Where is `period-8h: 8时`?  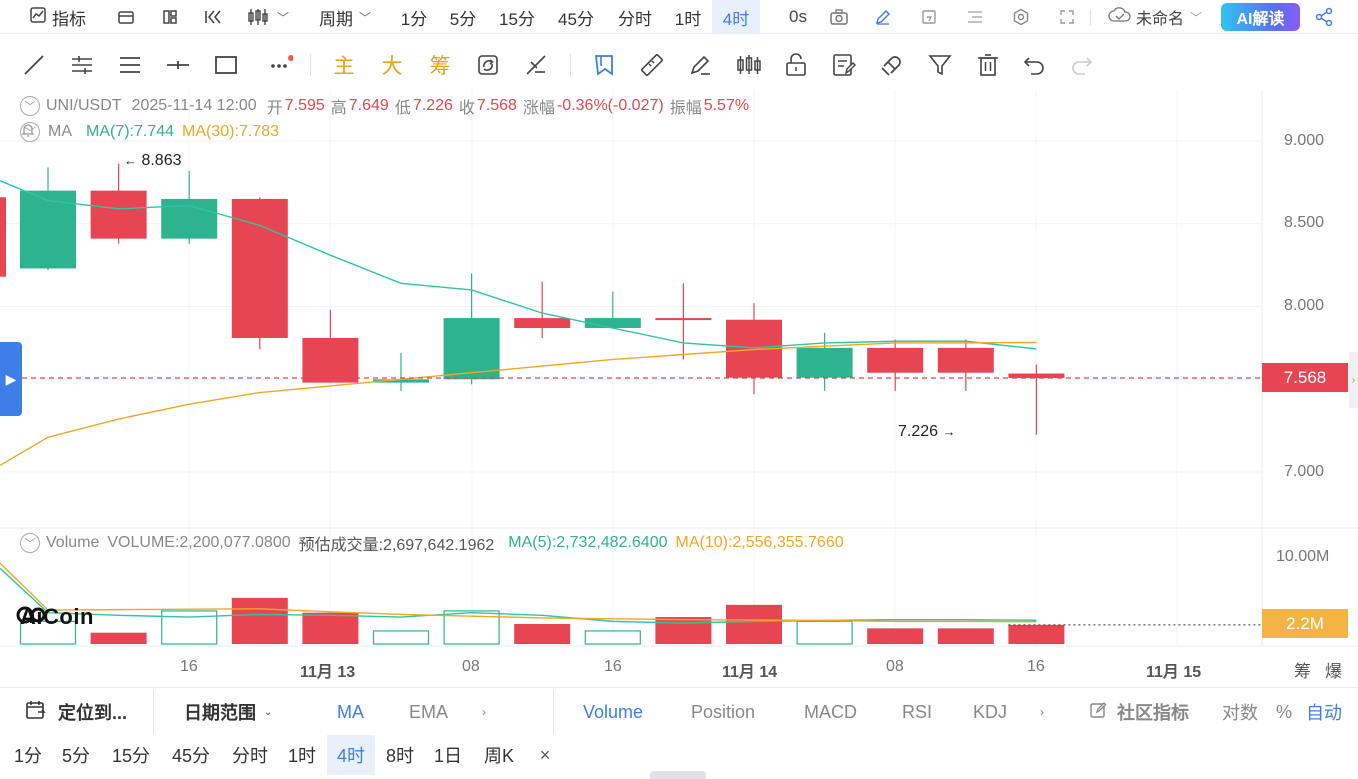
period-8h: 8时 is located at coordinates (400, 755).